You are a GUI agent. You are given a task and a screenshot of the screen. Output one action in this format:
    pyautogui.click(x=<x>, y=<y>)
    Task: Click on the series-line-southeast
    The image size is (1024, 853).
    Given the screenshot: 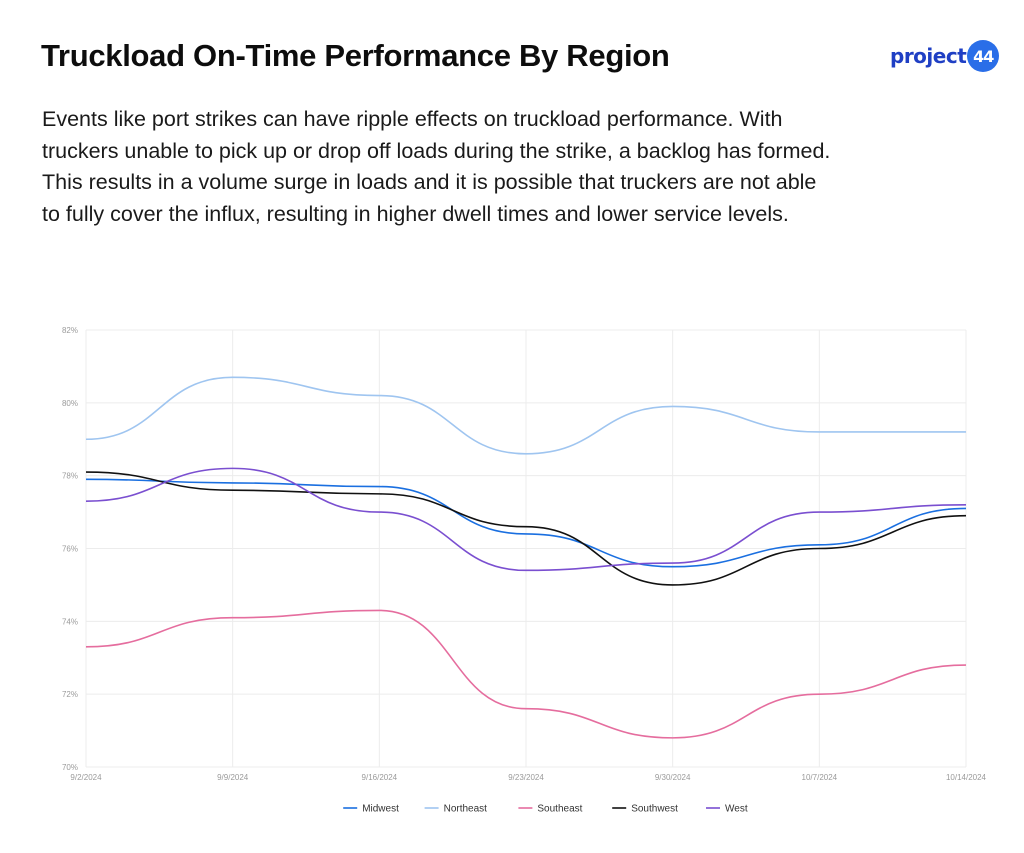 What is the action you would take?
    pyautogui.click(x=526, y=674)
    